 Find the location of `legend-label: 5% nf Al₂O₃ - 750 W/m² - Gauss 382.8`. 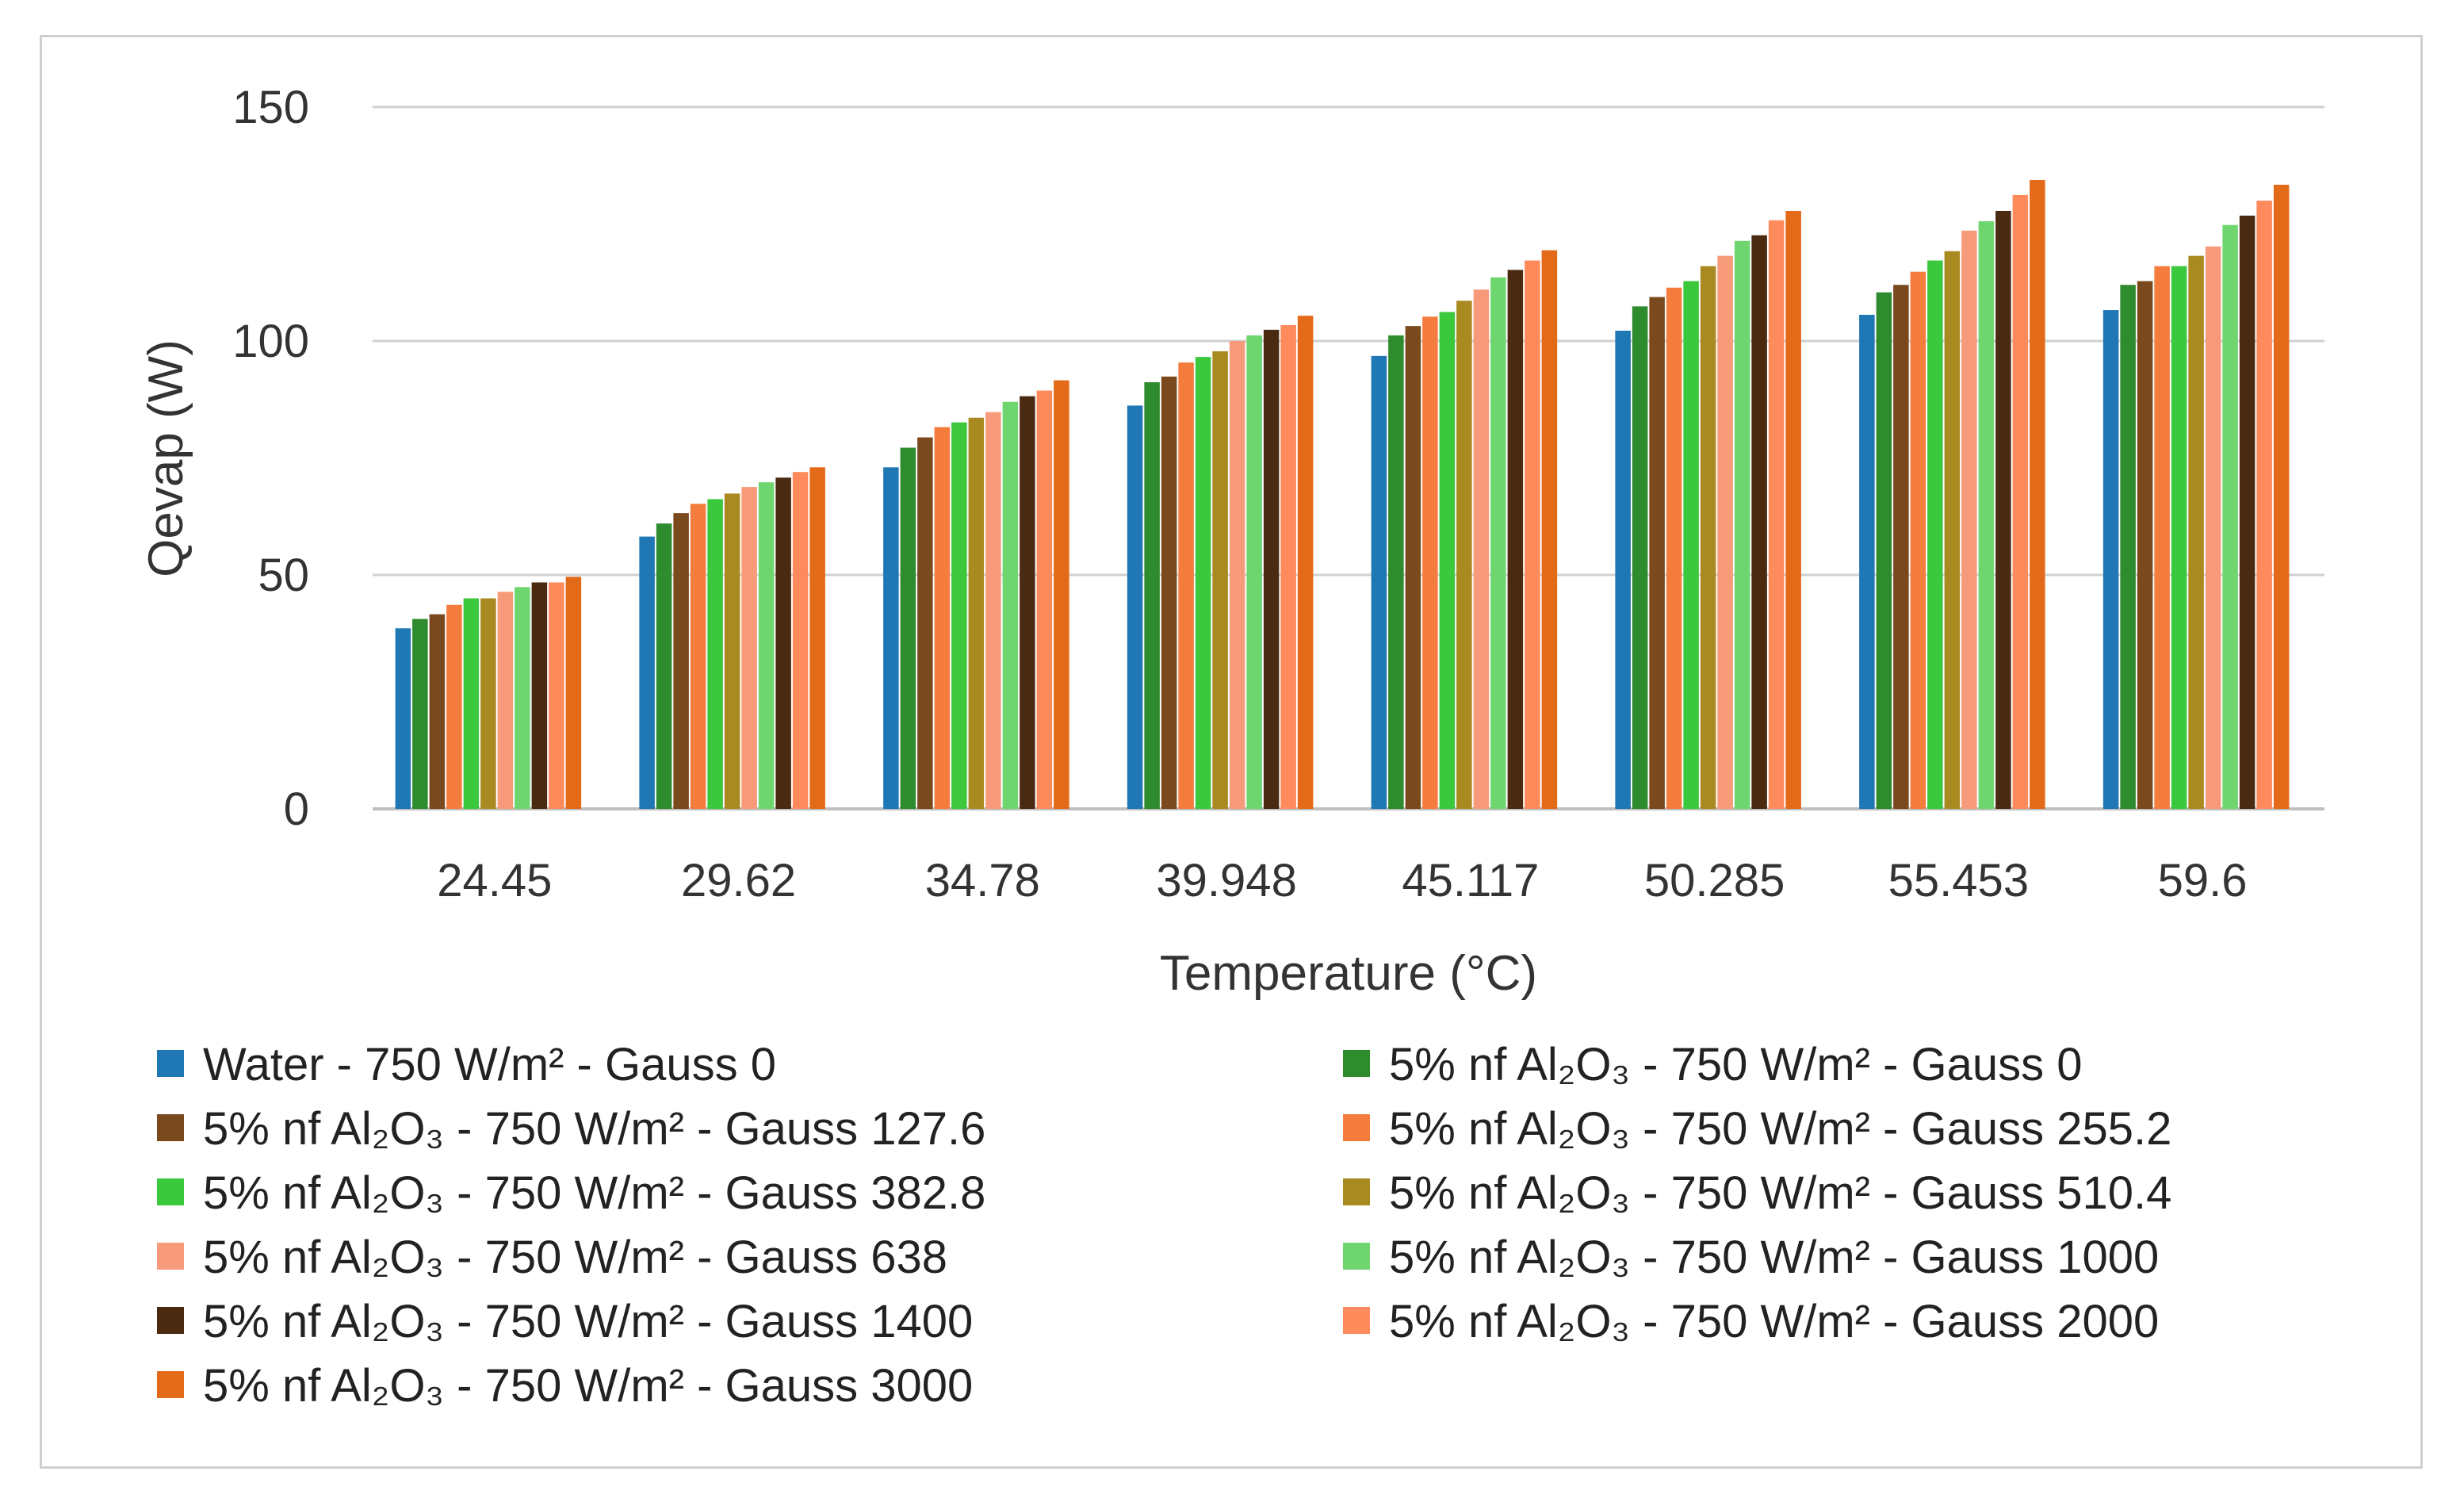

legend-label: 5% nf Al₂O₃ - 750 W/m² - Gauss 382.8 is located at coordinates (594, 1193).